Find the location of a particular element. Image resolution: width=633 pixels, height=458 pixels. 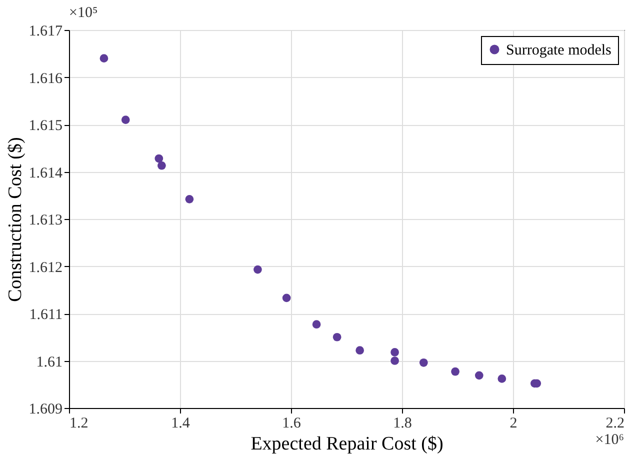

x-axis-title: Expected Repair Cost ($) is located at coordinates (347, 444).